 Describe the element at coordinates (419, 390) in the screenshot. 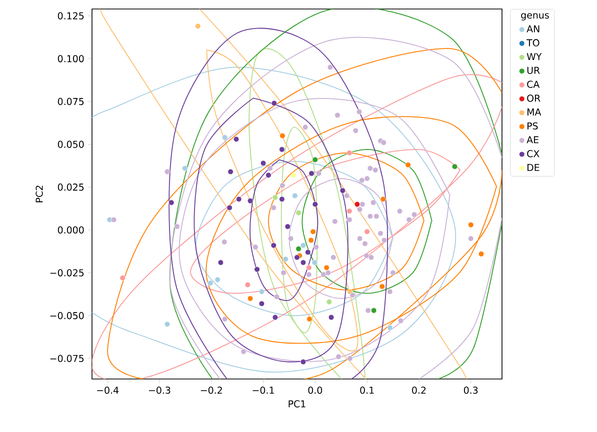

I see `x-tick-label: 0.2` at that location.